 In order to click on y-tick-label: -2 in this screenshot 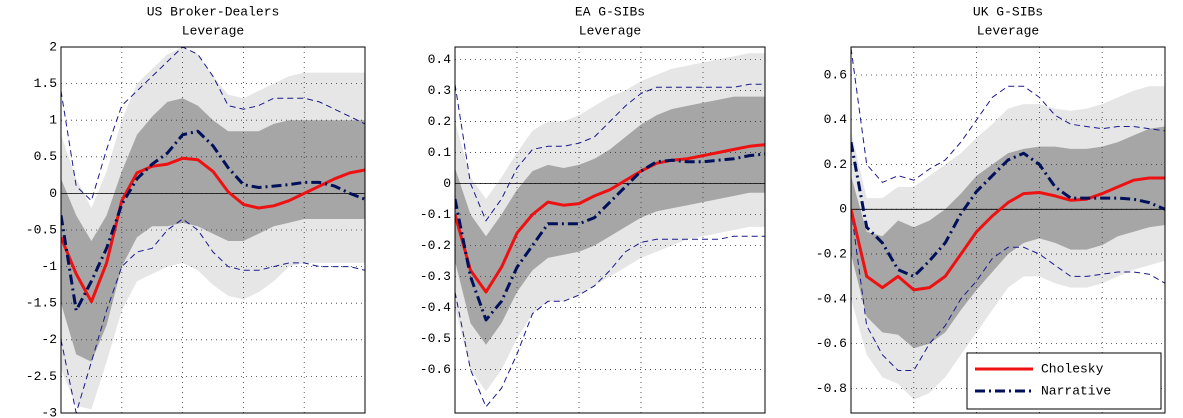, I will do `click(49, 339)`.